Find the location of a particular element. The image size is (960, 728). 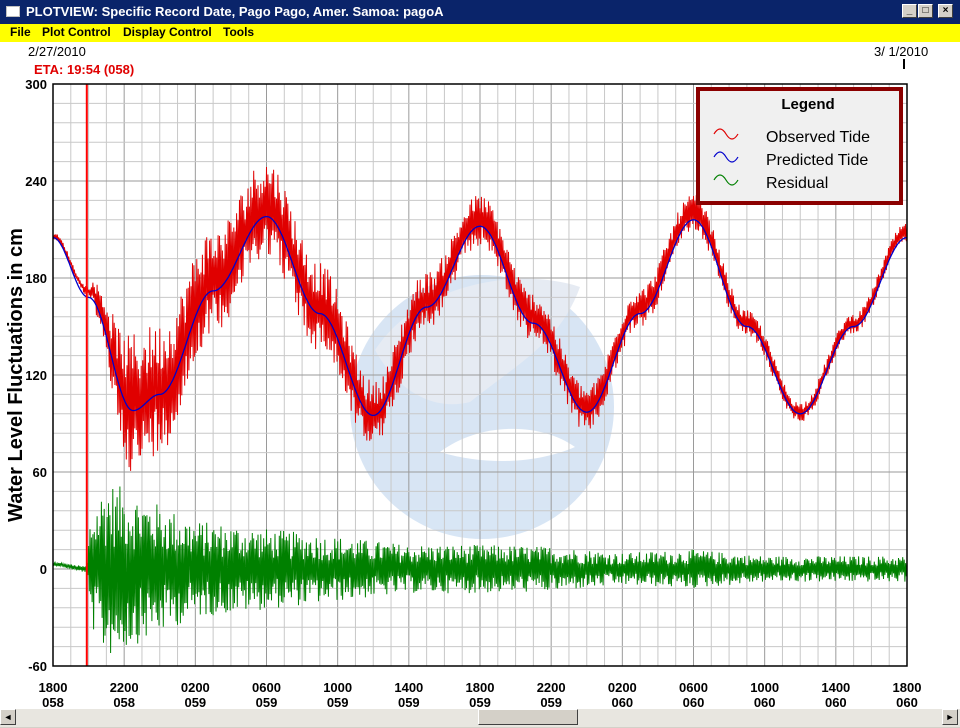

scroll-left-button: ◄ is located at coordinates (8, 717).